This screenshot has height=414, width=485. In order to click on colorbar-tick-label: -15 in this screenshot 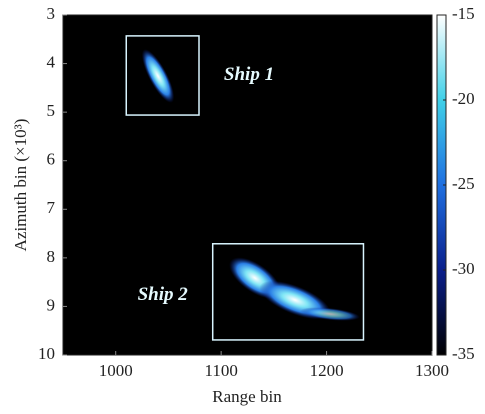, I will do `click(463, 13)`.